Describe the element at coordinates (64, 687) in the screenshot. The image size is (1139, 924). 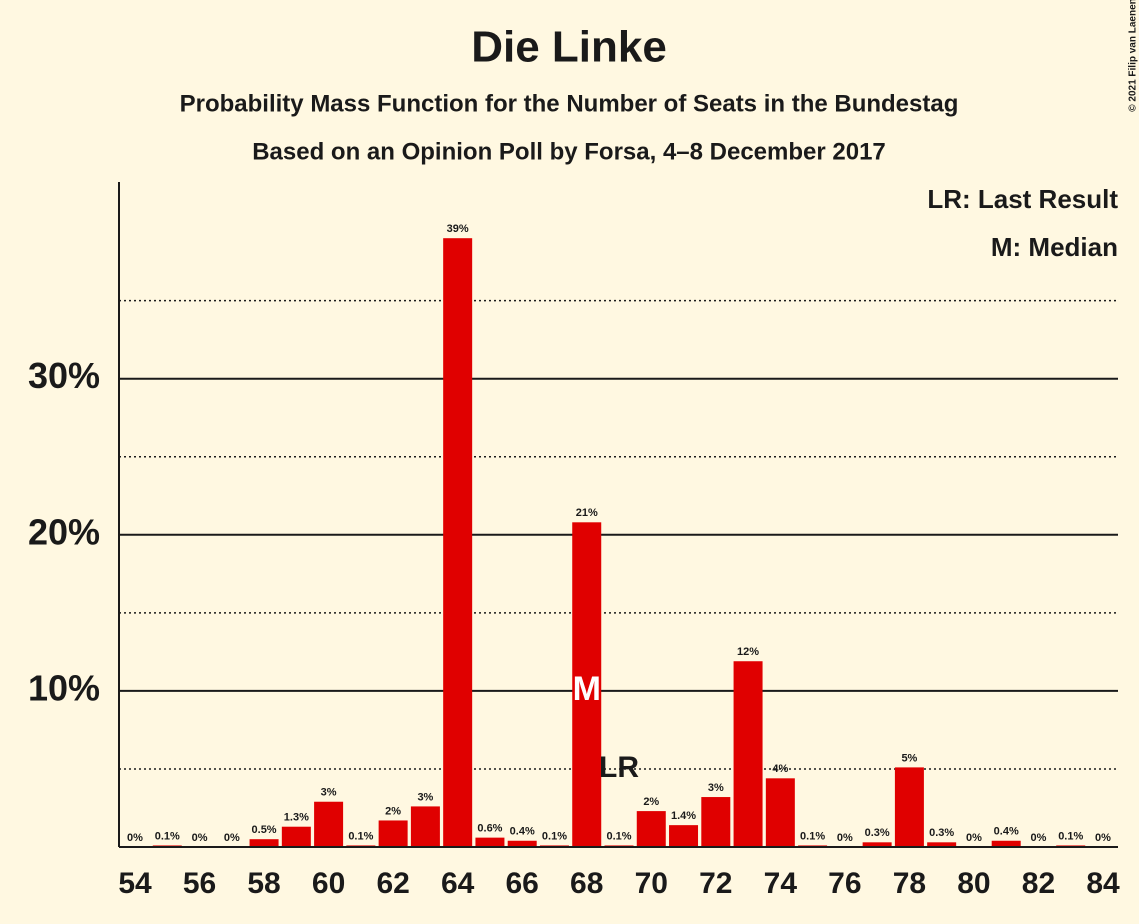
I see `y-tick-label: 10%` at that location.